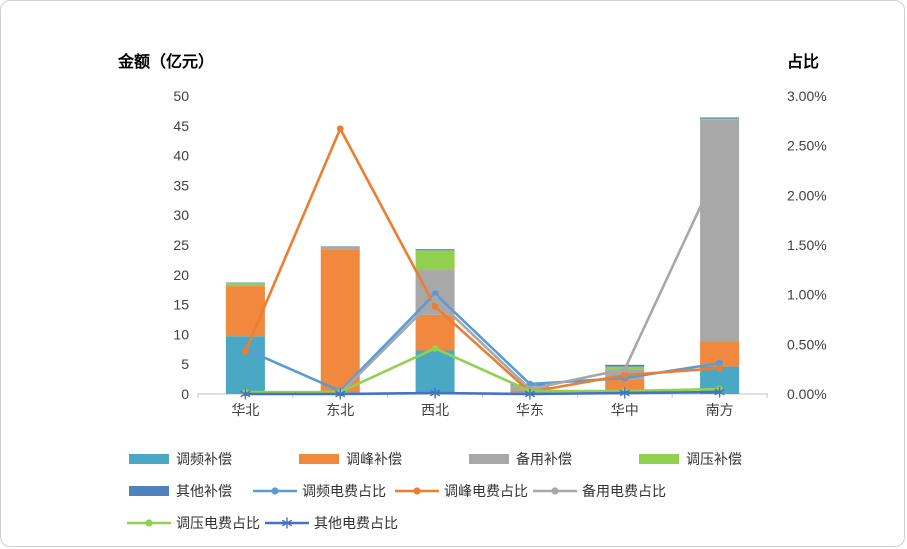  I want to click on legend-label: 调频电费占比, so click(344, 491).